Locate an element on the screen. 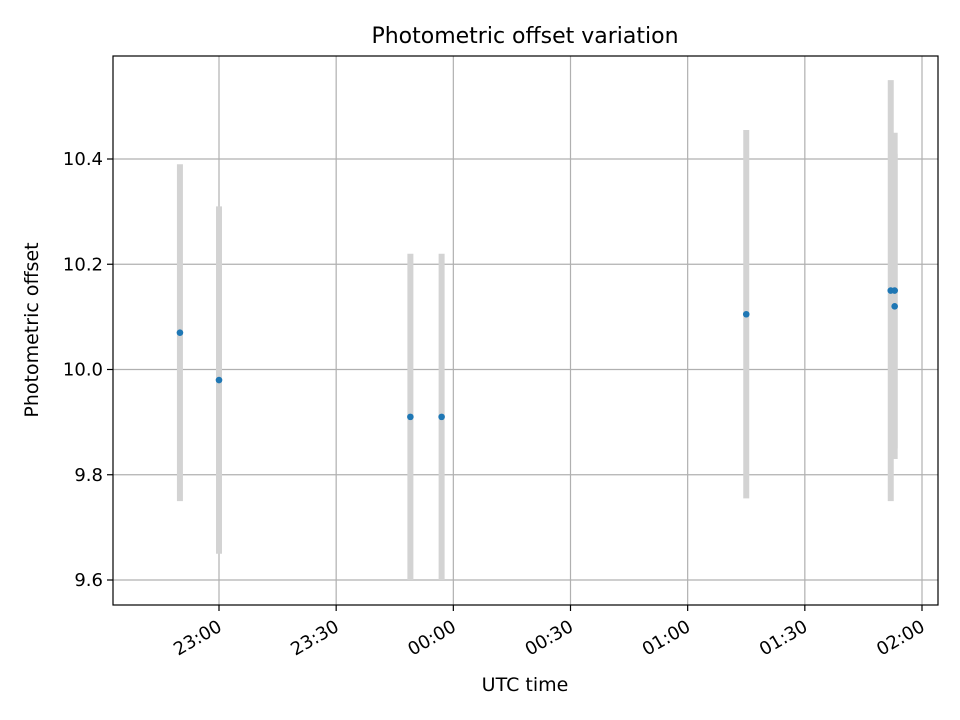 The image size is (960, 720). y-tick-label: 10.4 is located at coordinates (83, 159).